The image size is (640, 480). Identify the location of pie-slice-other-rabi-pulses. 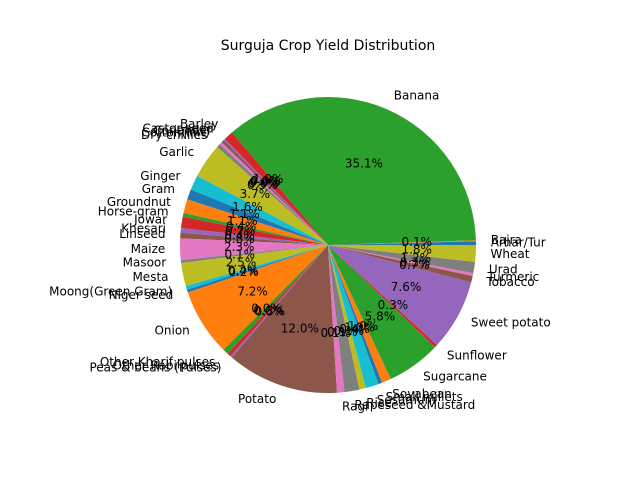
(277, 301).